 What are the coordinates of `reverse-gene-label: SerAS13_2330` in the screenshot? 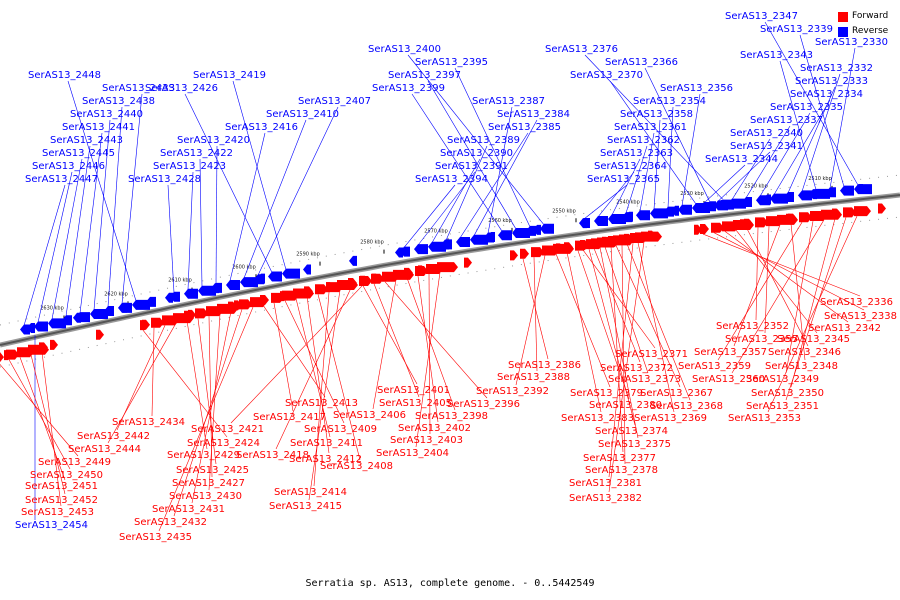 It's located at (851, 42).